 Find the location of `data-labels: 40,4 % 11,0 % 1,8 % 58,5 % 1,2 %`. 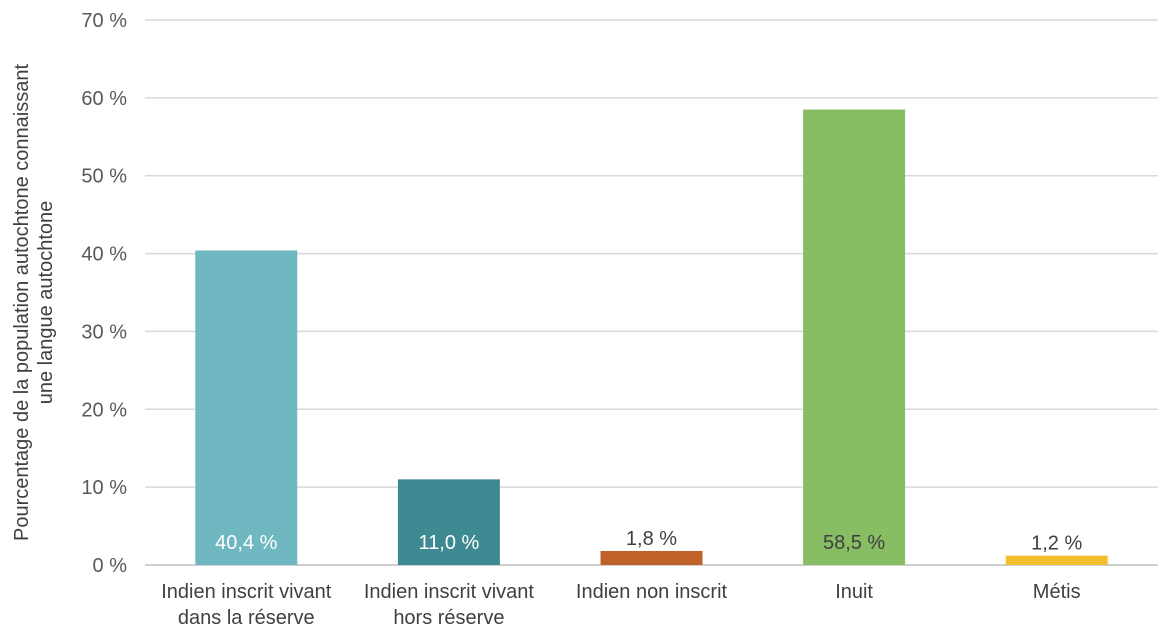

data-labels: 40,4 % 11,0 % 1,8 % 58,5 % 1,2 % is located at coordinates (648, 541).